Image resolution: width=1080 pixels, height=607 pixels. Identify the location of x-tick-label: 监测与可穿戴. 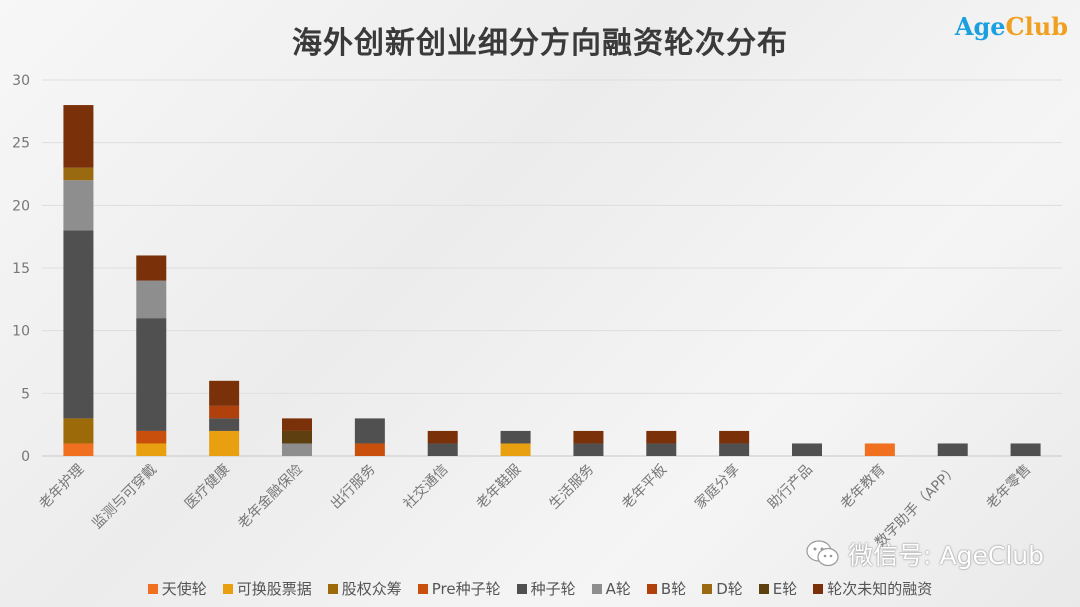
(124, 497).